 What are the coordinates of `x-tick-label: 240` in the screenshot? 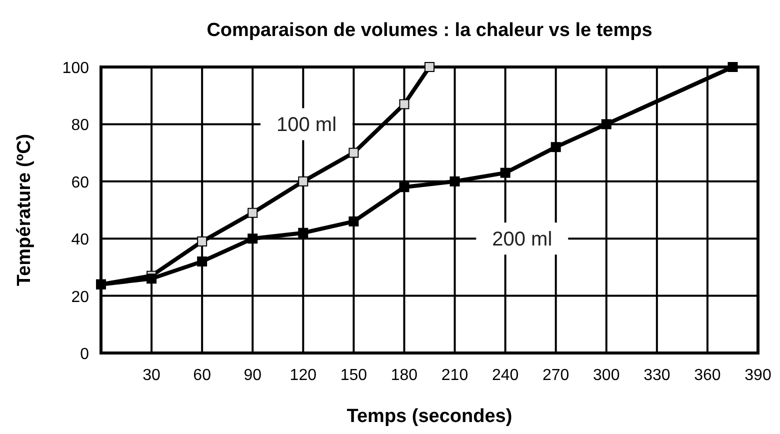 It's located at (505, 375).